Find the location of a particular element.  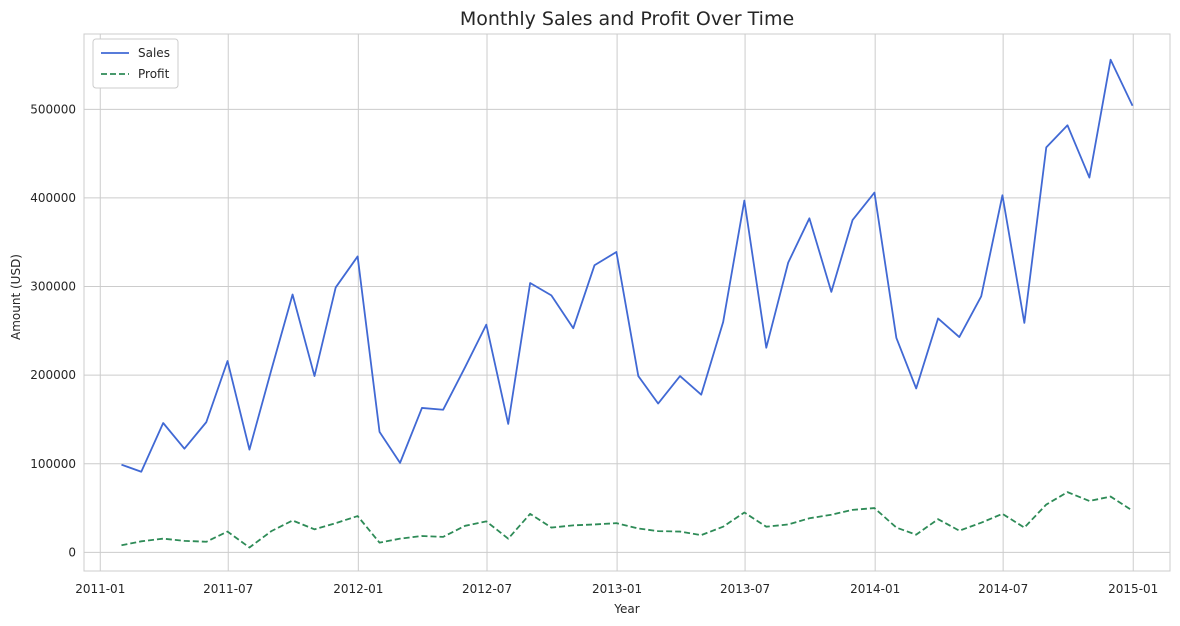

y-tick-label: 400000 is located at coordinates (53, 198).